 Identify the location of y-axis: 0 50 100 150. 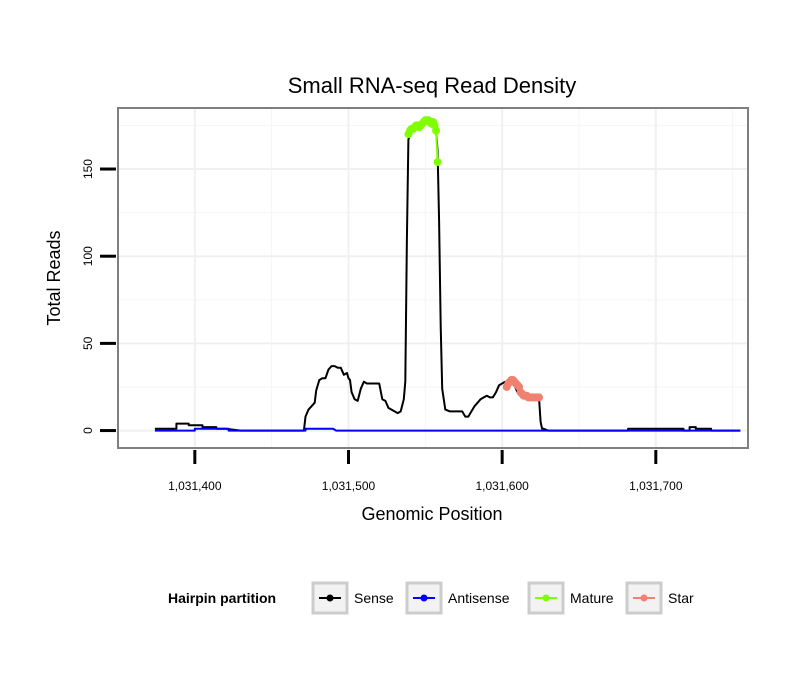
(98, 296).